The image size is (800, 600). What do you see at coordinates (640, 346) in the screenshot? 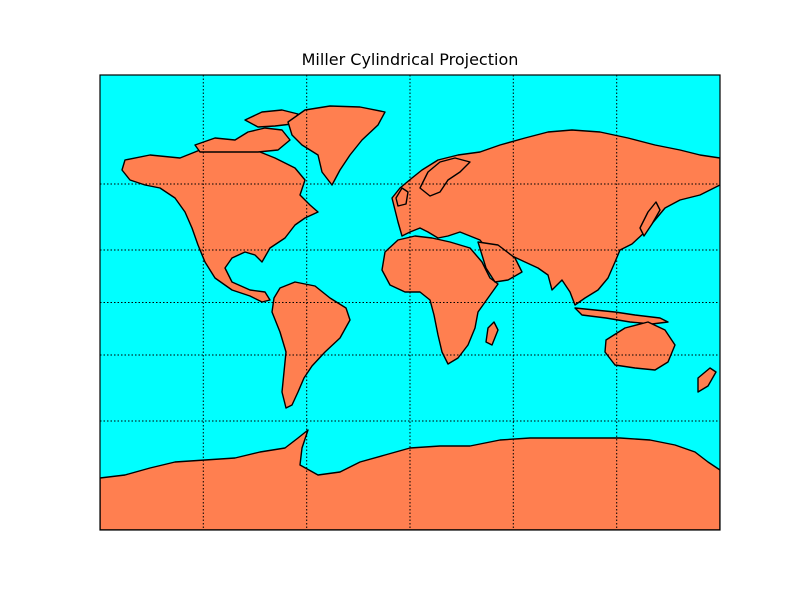
I see `australia` at bounding box center [640, 346].